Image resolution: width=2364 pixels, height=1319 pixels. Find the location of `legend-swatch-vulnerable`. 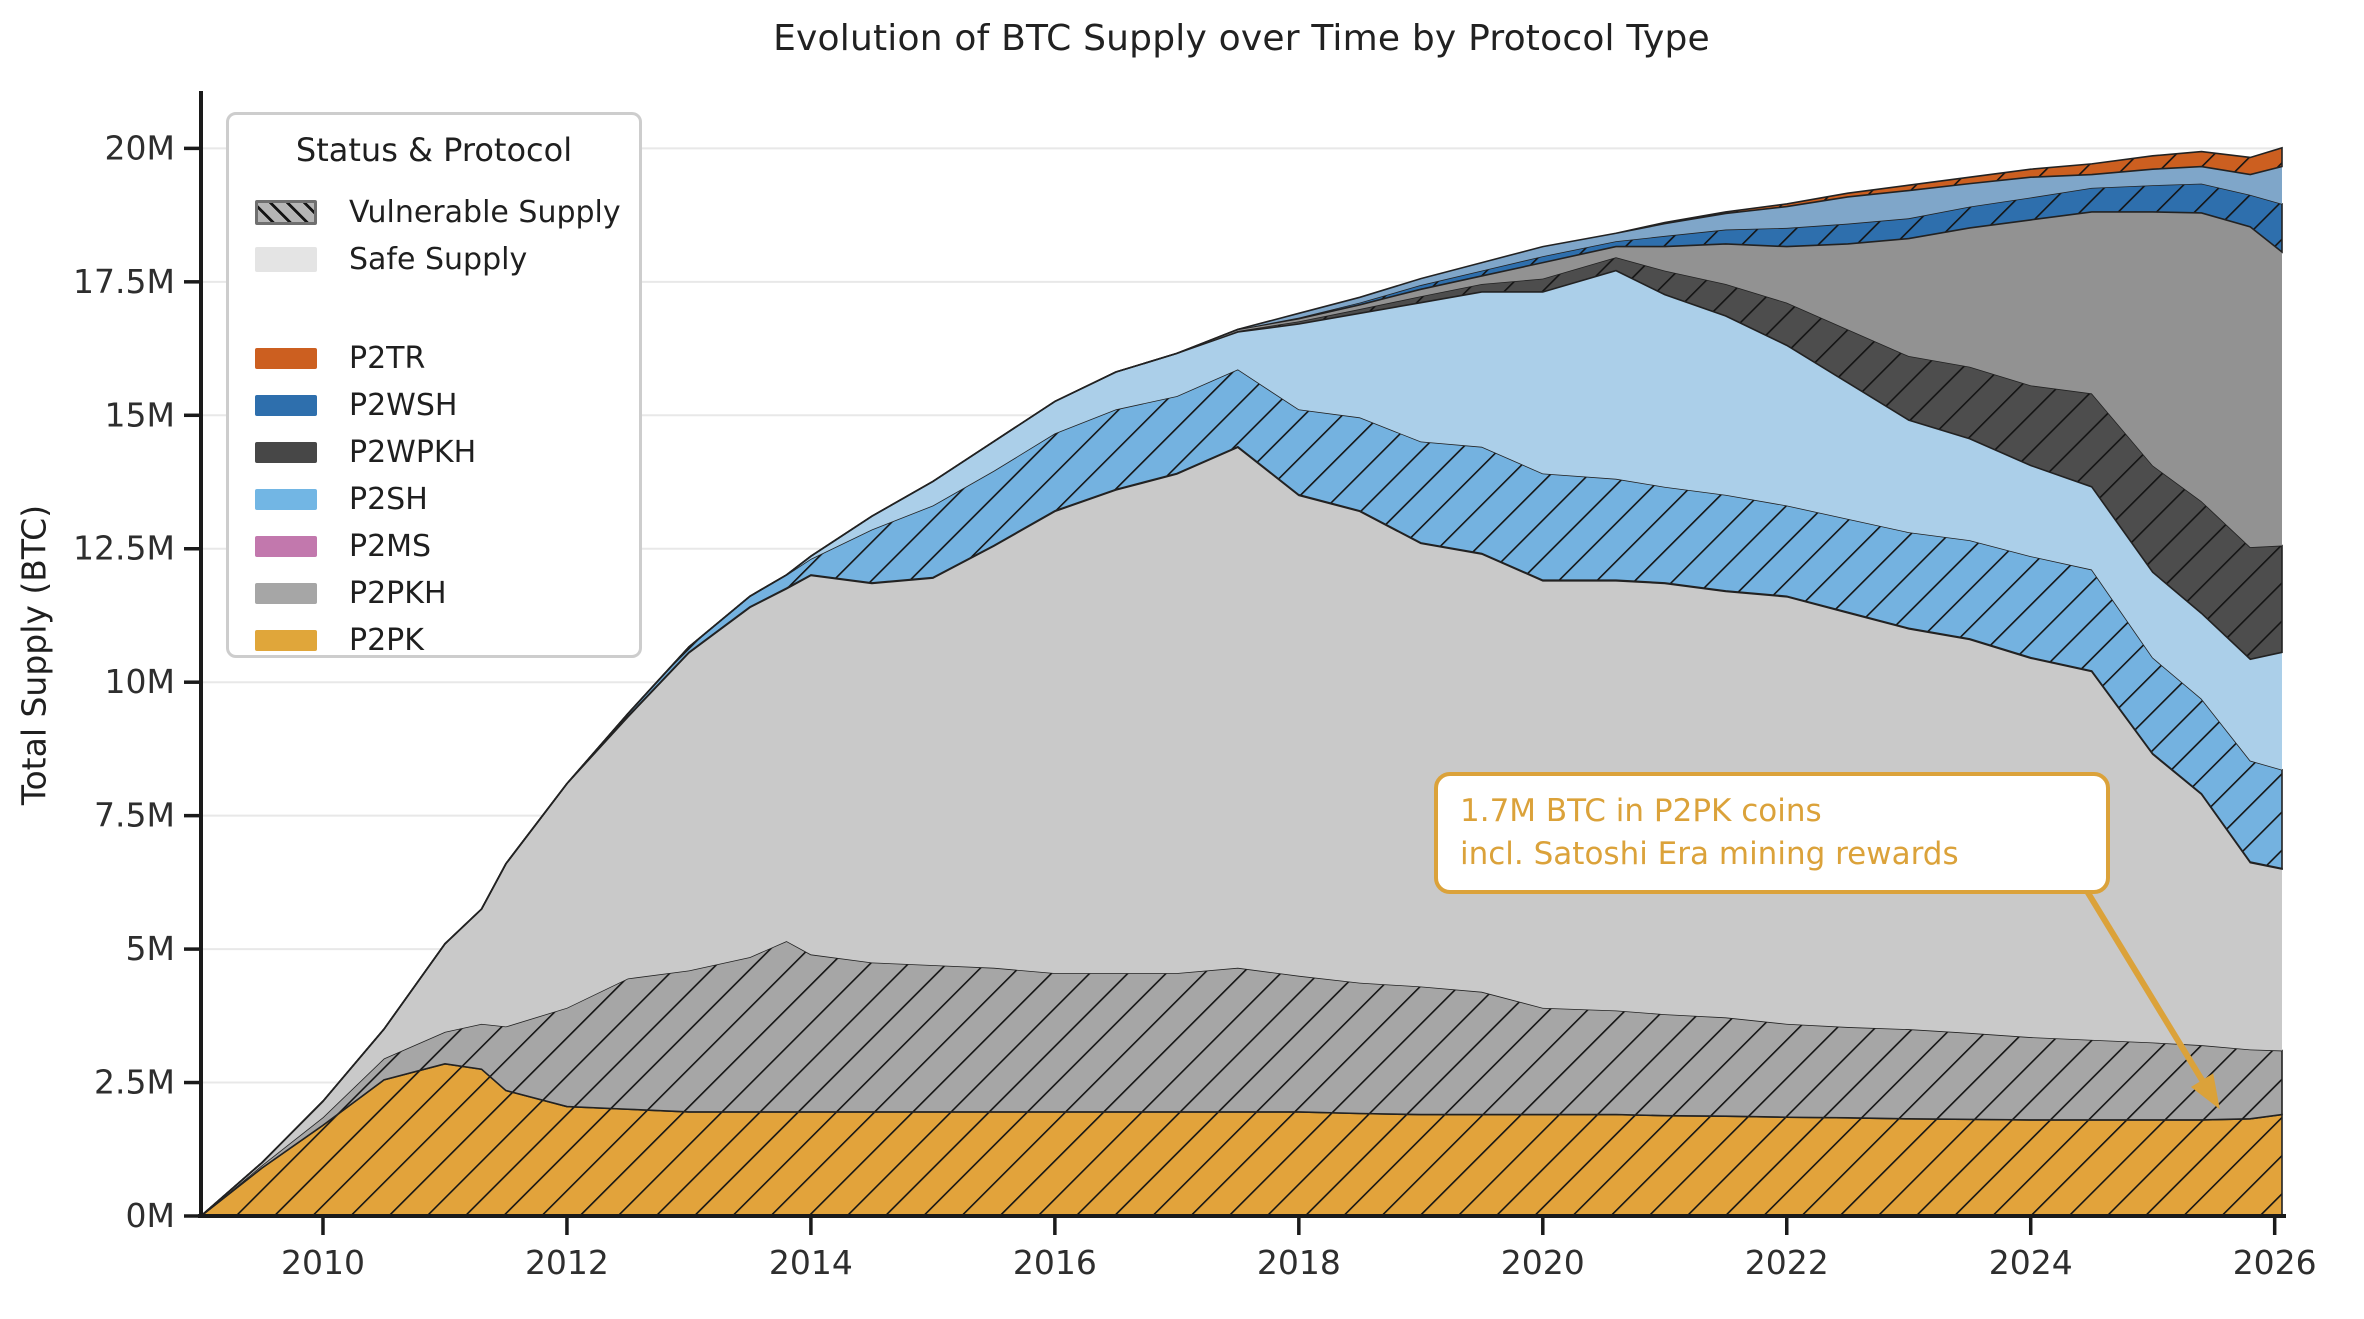

legend-swatch-vulnerable is located at coordinates (286, 212).